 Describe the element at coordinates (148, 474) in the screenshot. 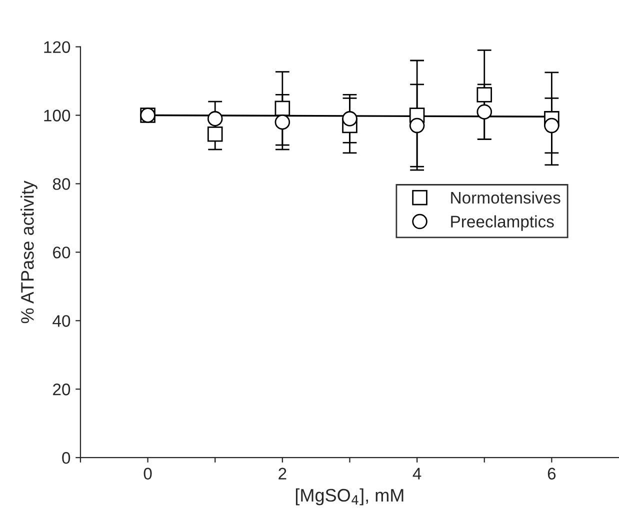

I see `x-tick-label: 0` at that location.